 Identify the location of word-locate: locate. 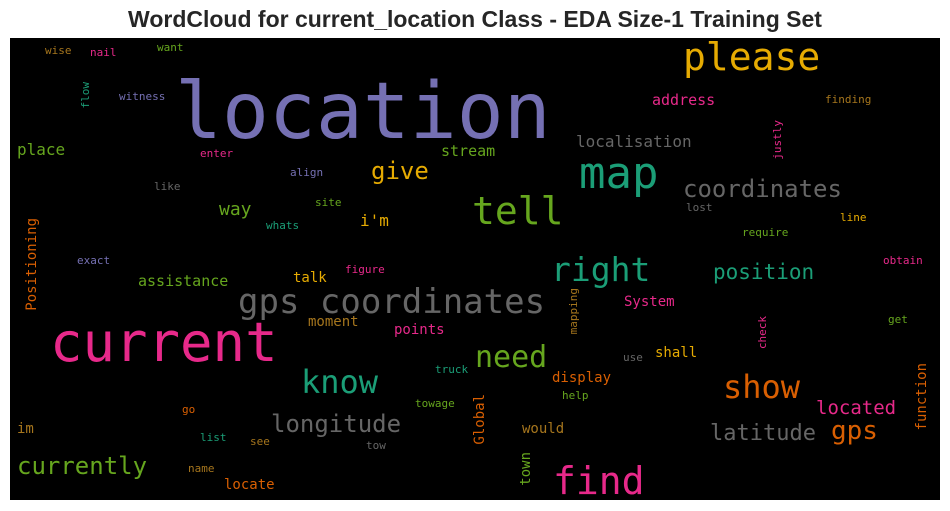
(249, 485).